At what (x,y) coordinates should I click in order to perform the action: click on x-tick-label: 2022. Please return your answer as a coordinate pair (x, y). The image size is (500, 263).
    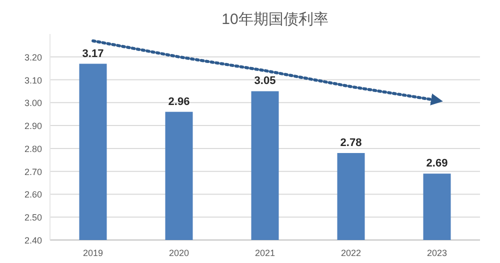
    Looking at the image, I should click on (351, 253).